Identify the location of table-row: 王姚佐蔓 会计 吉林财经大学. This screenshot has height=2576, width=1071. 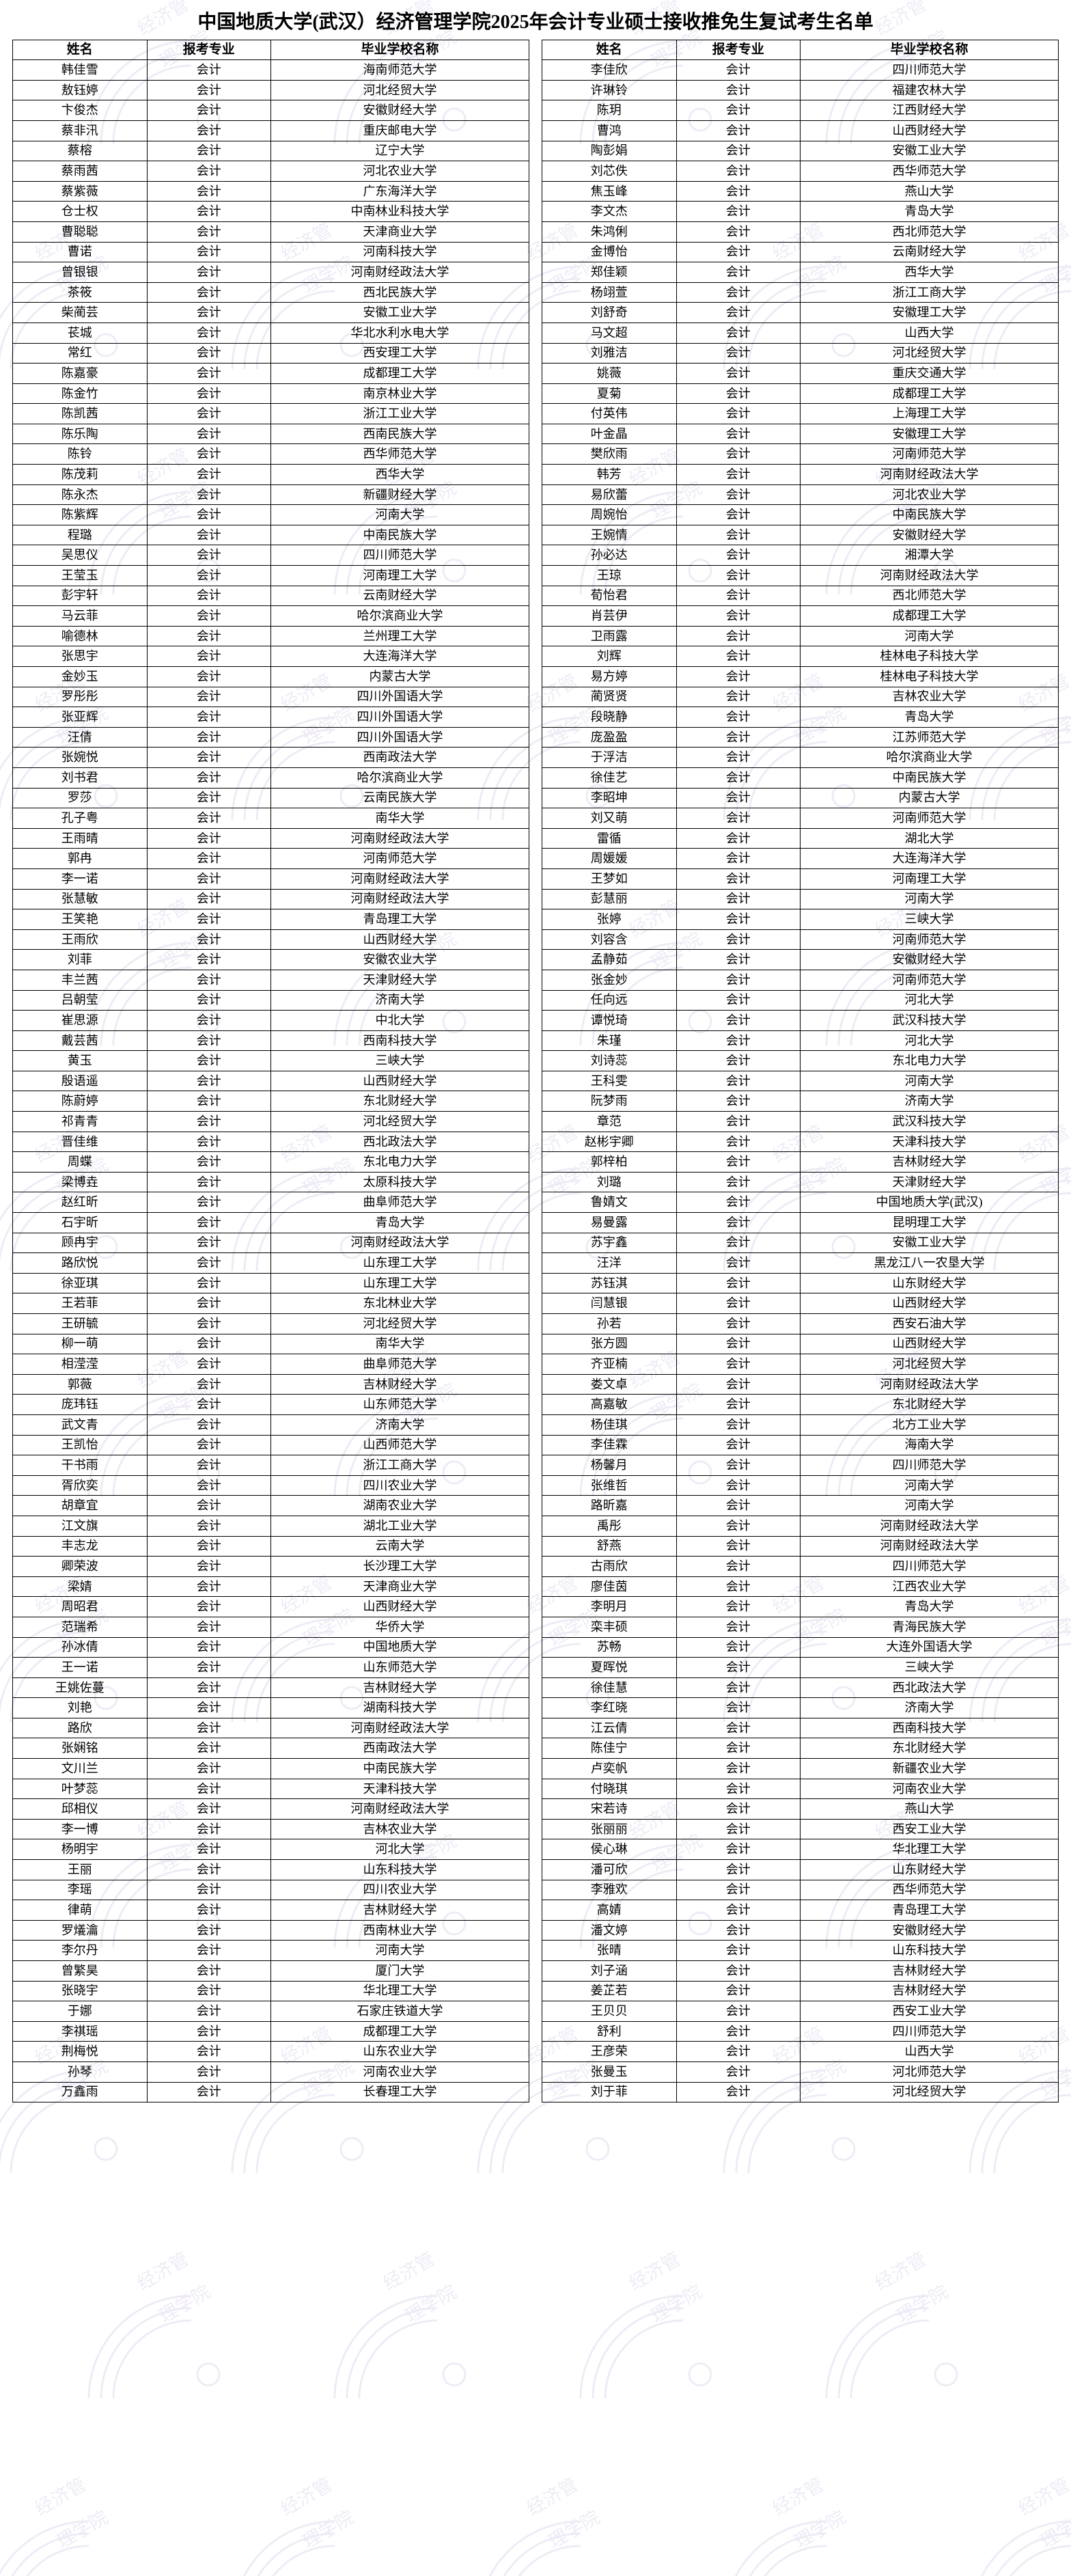
(271, 1688).